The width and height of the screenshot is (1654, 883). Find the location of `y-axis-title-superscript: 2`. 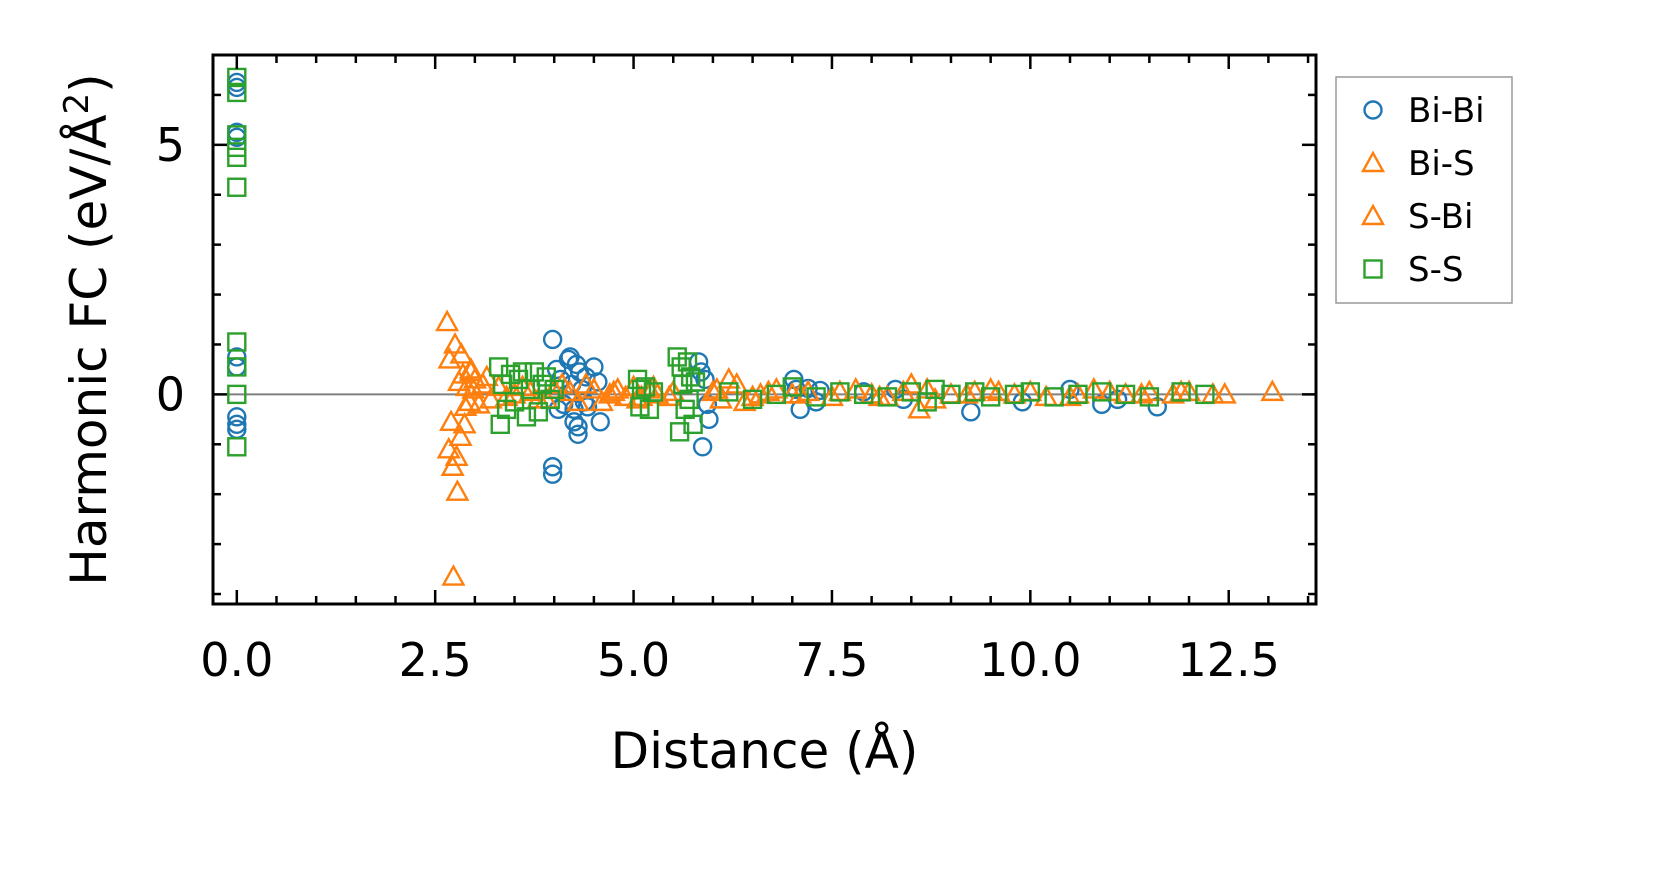

y-axis-title-superscript: 2 is located at coordinates (77, 104).